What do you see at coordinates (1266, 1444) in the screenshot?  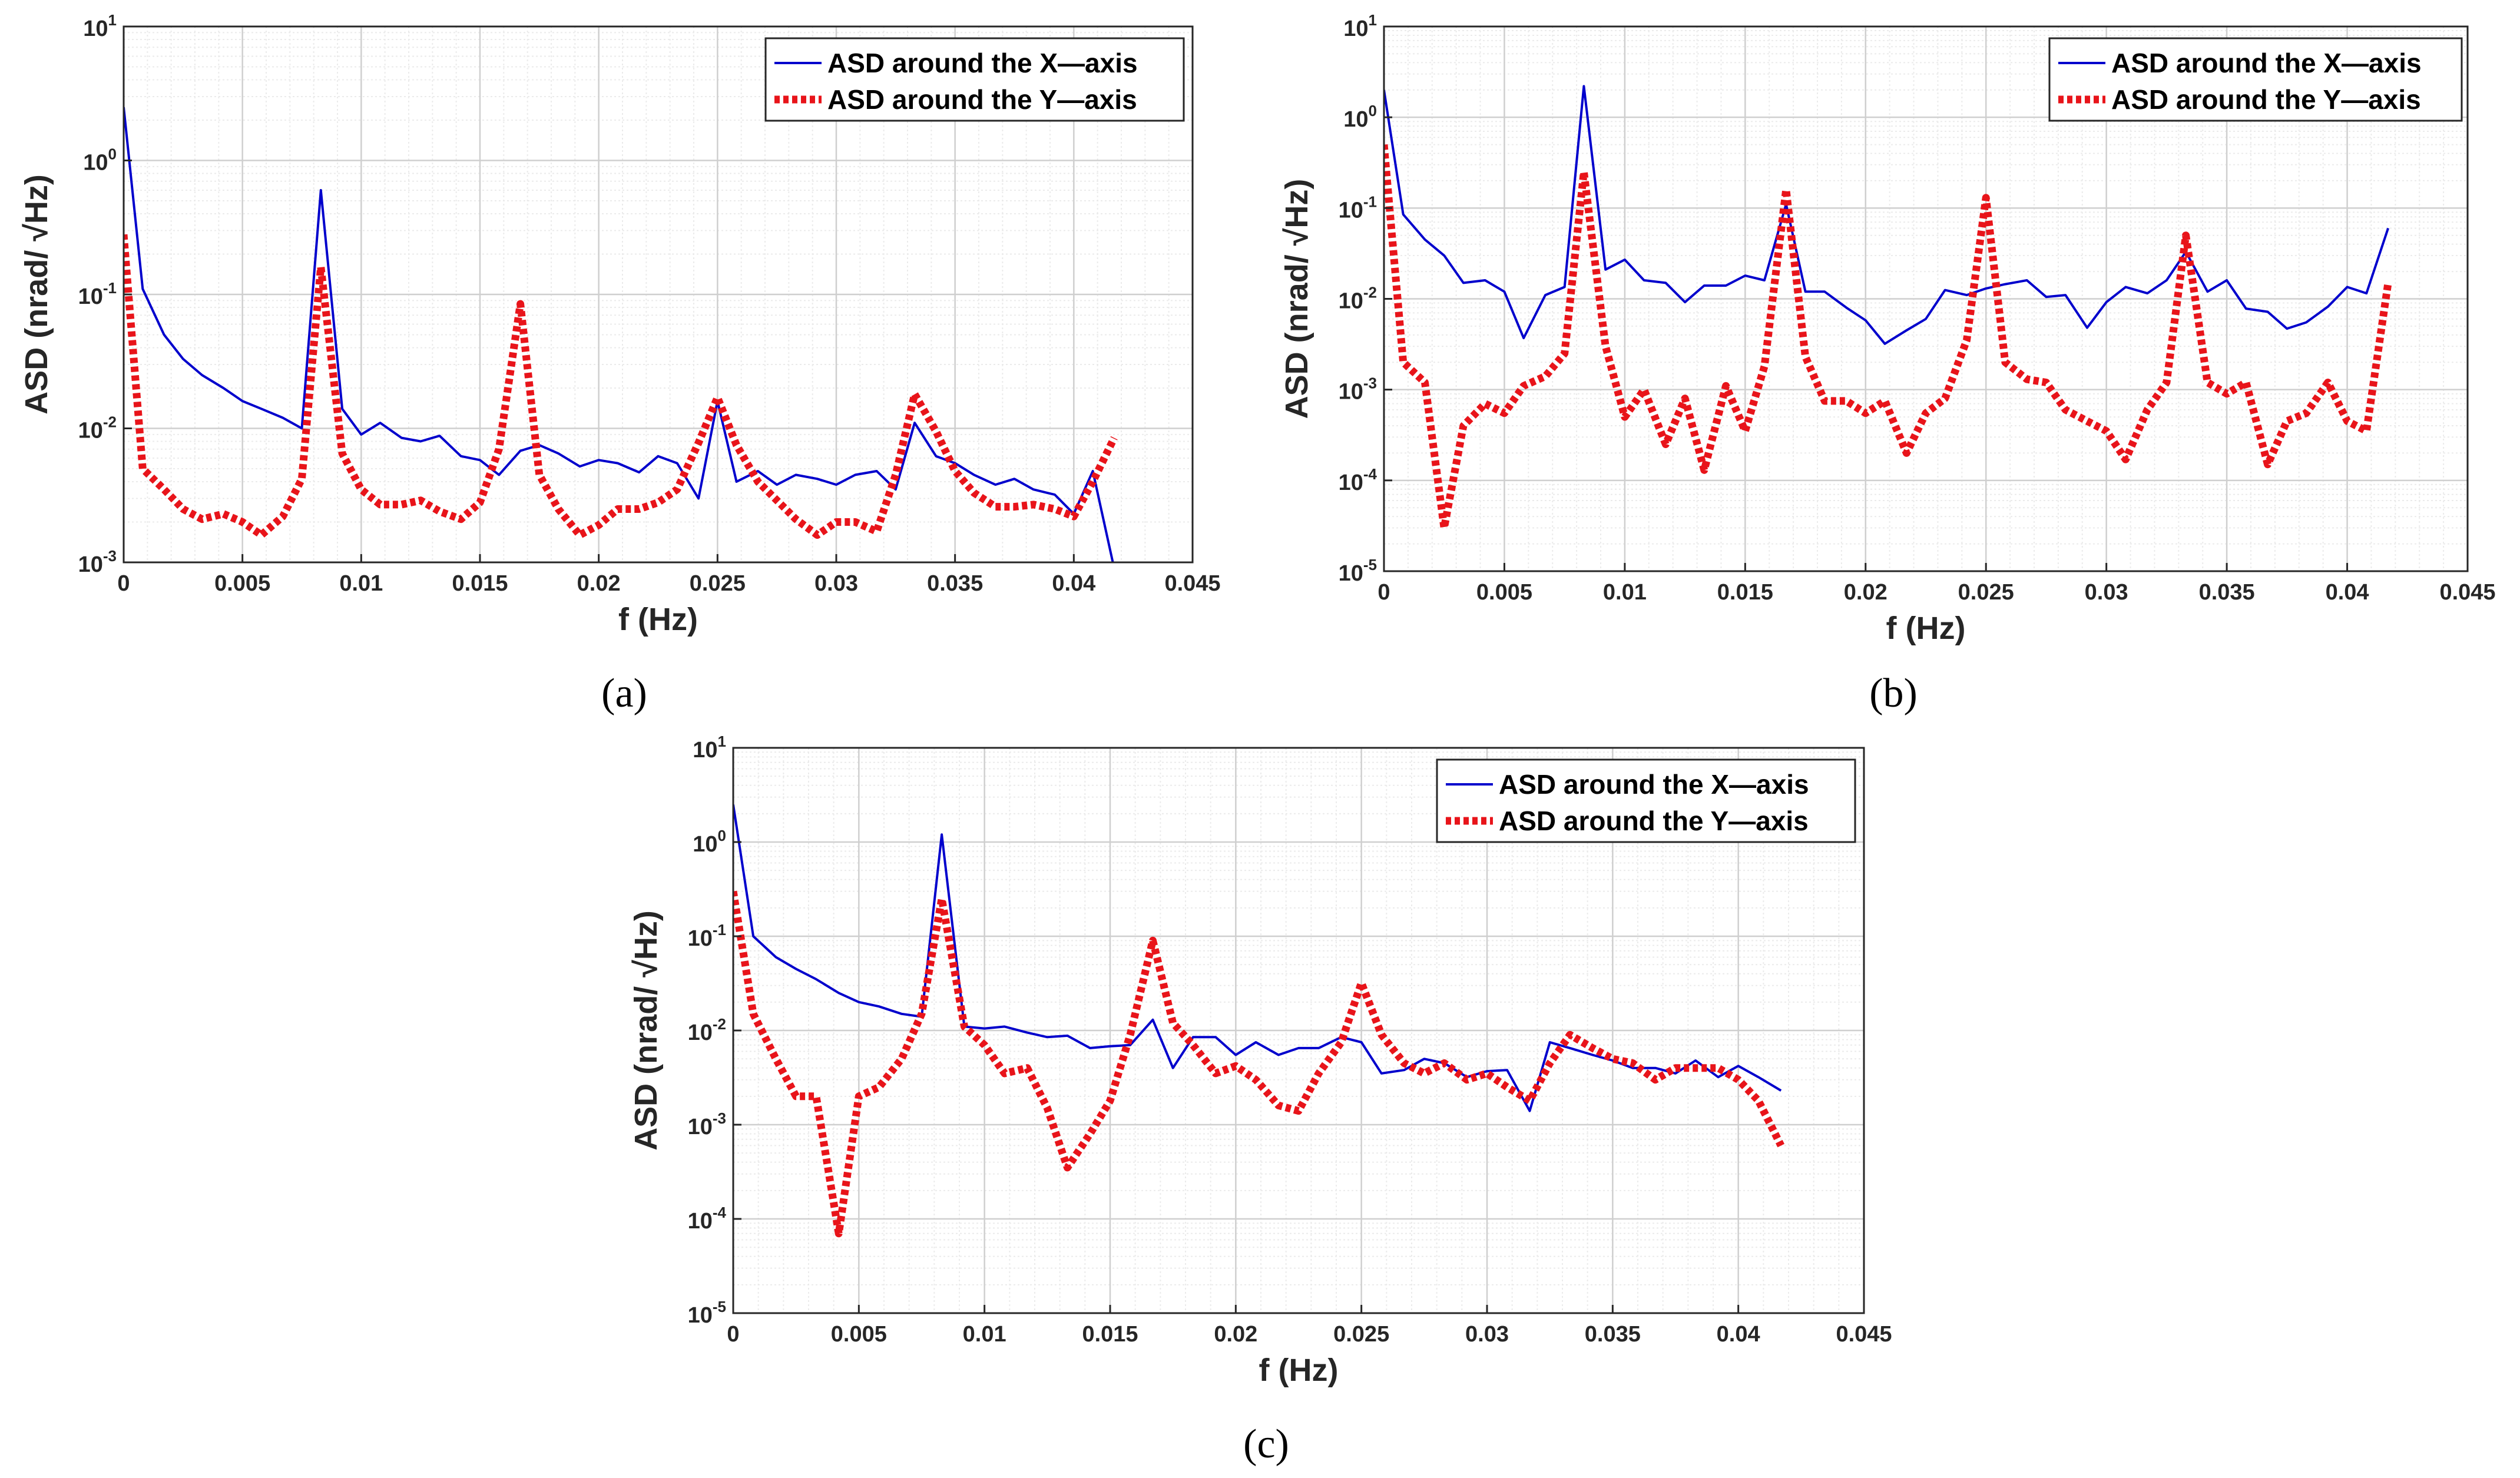 I see `panel-label-c: (c)` at bounding box center [1266, 1444].